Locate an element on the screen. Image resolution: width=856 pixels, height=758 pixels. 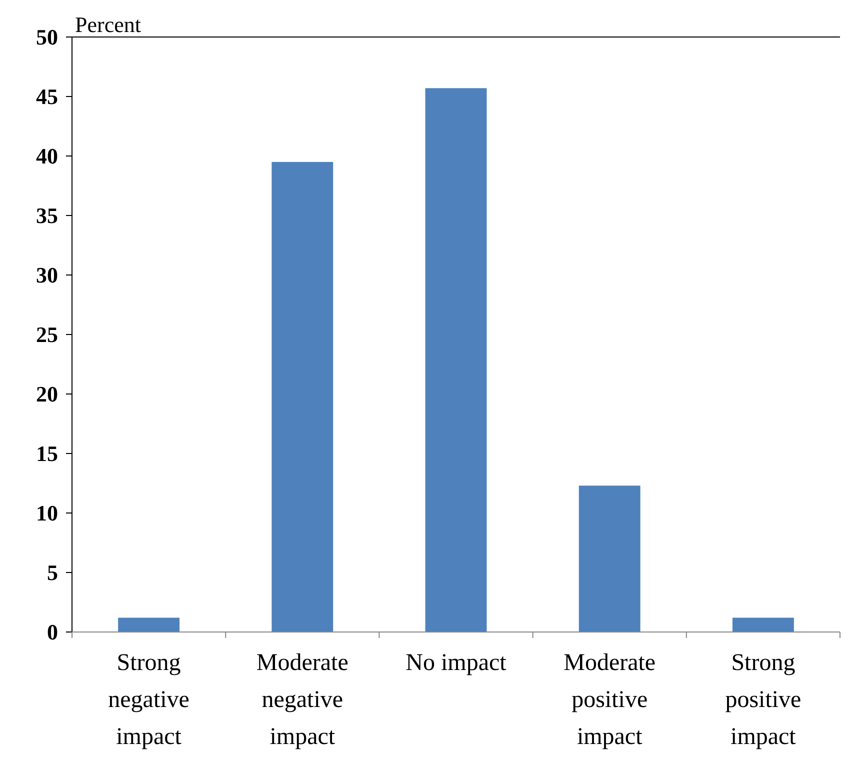
y-tick-label: 0 is located at coordinates (52, 632).